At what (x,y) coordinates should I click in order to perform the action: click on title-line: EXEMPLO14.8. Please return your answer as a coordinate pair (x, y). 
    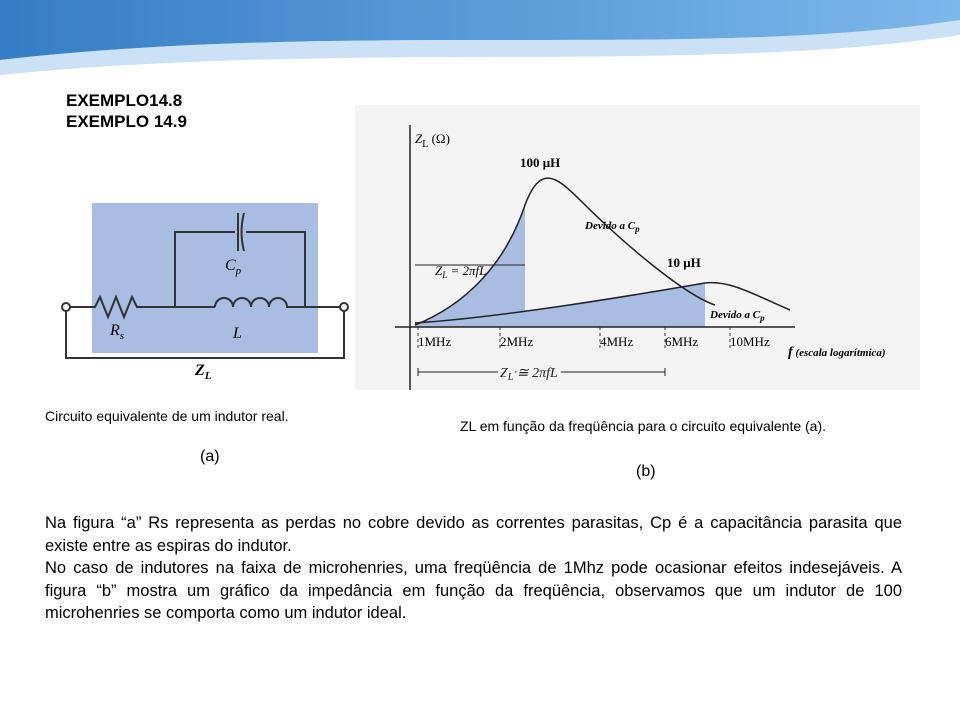
    Looking at the image, I should click on (124, 100).